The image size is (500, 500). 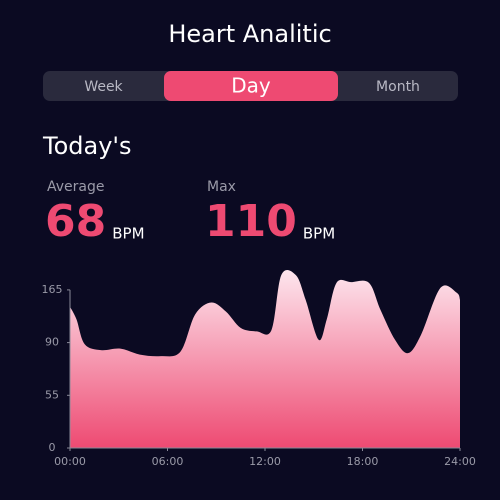 What do you see at coordinates (168, 461) in the screenshot?
I see `x-tick-label: 06:00` at bounding box center [168, 461].